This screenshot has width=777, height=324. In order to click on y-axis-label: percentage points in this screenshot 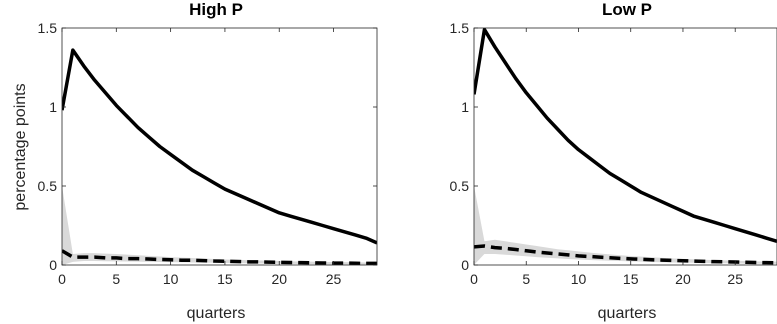, I will do `click(20, 146)`.